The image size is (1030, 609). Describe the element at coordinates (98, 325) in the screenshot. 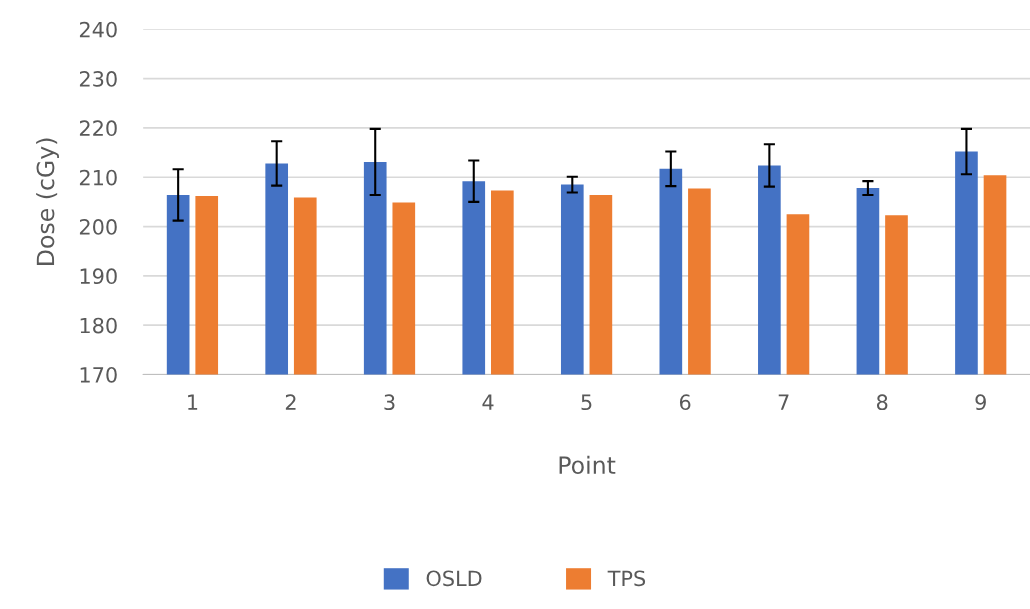

I see `y-tick-label: 180` at that location.